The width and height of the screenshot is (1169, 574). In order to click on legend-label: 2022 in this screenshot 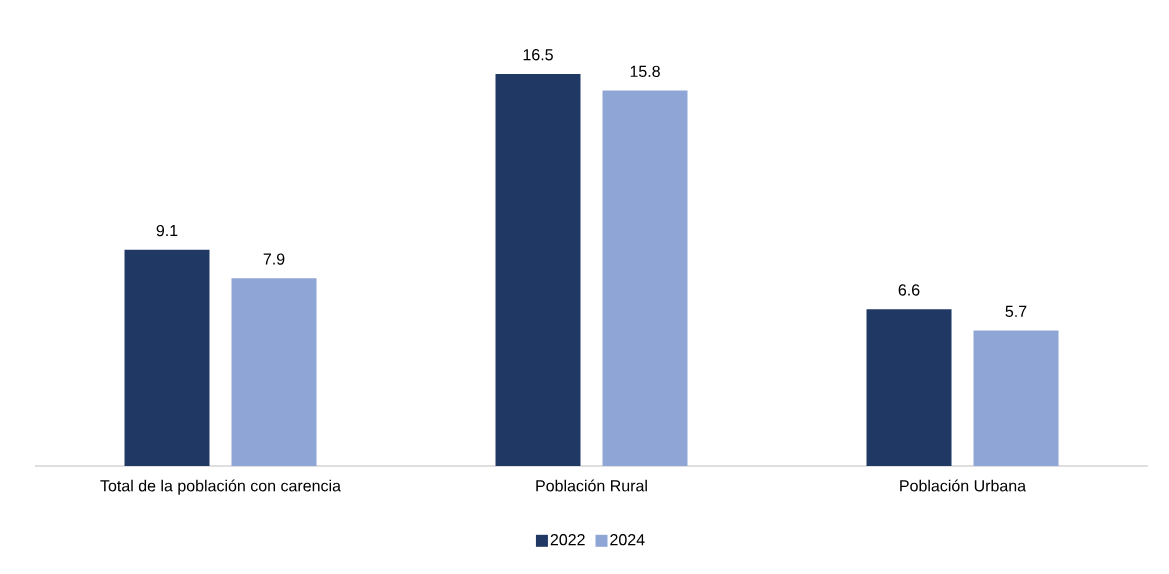, I will do `click(567, 540)`.